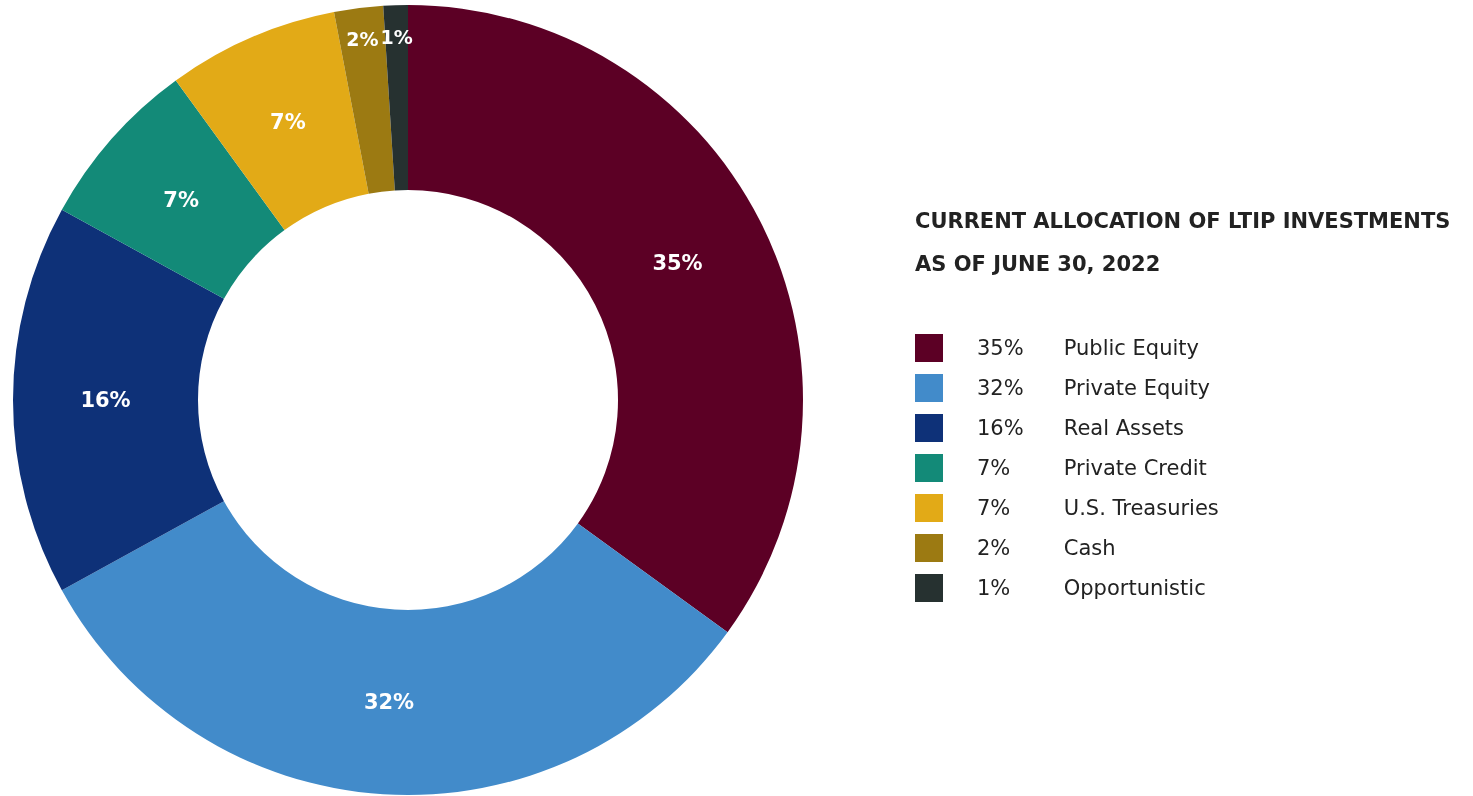 This screenshot has height=796, width=1473. What do you see at coordinates (1183, 242) in the screenshot?
I see `text: CURRENT ALLOCATION OF LTIP INVESTMENTS AS OF JUNE 30, 2022` at bounding box center [1183, 242].